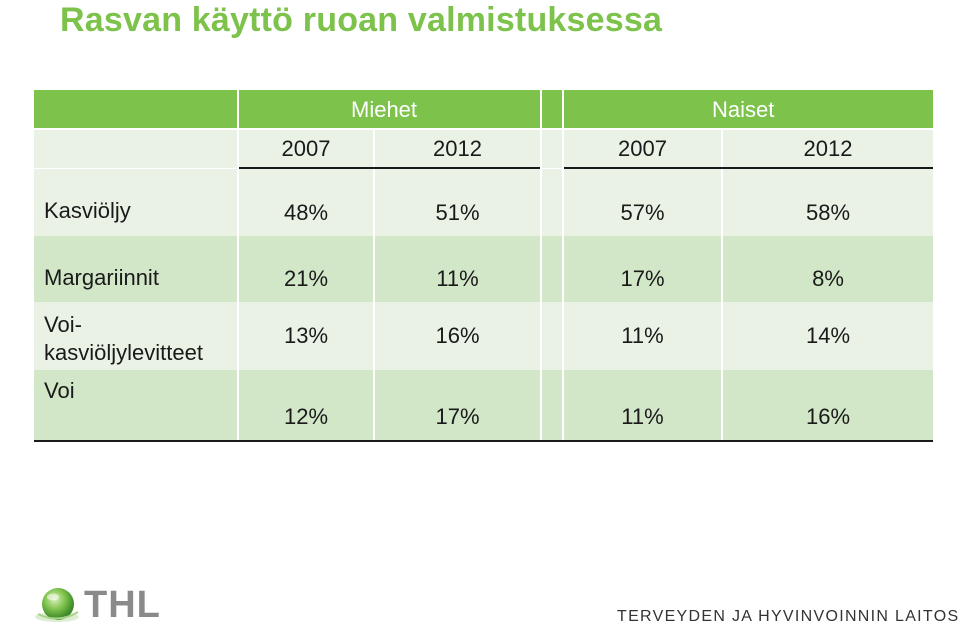 Image resolution: width=960 pixels, height=641 pixels. I want to click on cell-value: 51%, so click(457, 212).